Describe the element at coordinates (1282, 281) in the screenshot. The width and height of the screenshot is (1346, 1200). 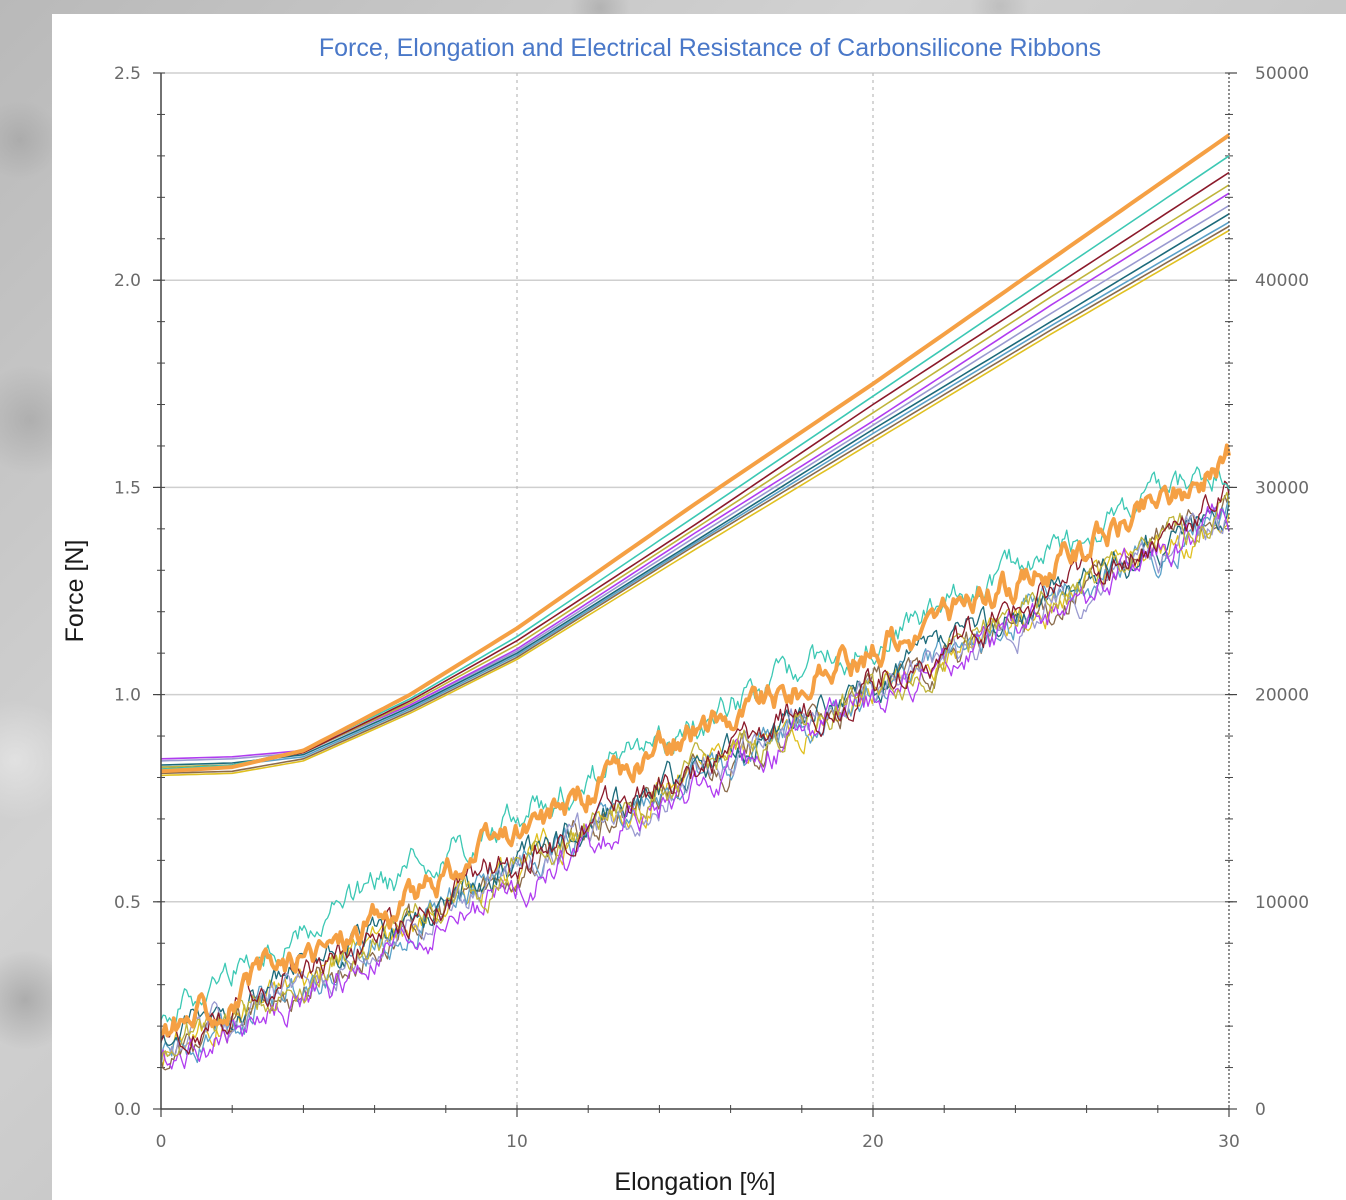
I see `y2-tick-label: 40000` at that location.